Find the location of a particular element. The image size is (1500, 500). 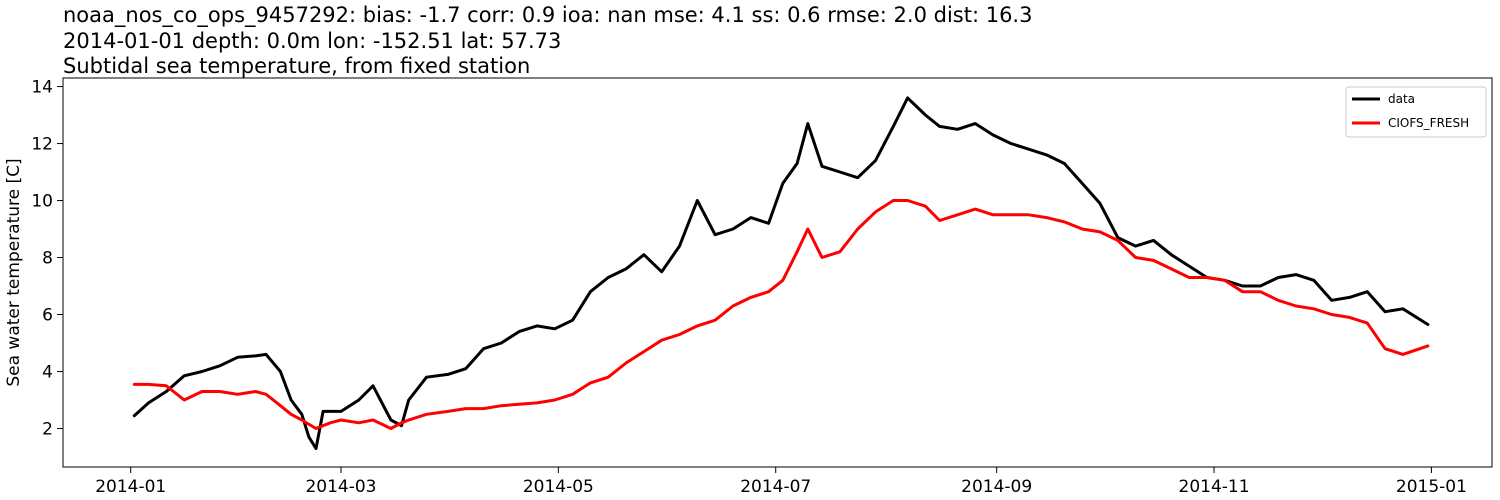

y-tick-label: 4 is located at coordinates (47, 373).